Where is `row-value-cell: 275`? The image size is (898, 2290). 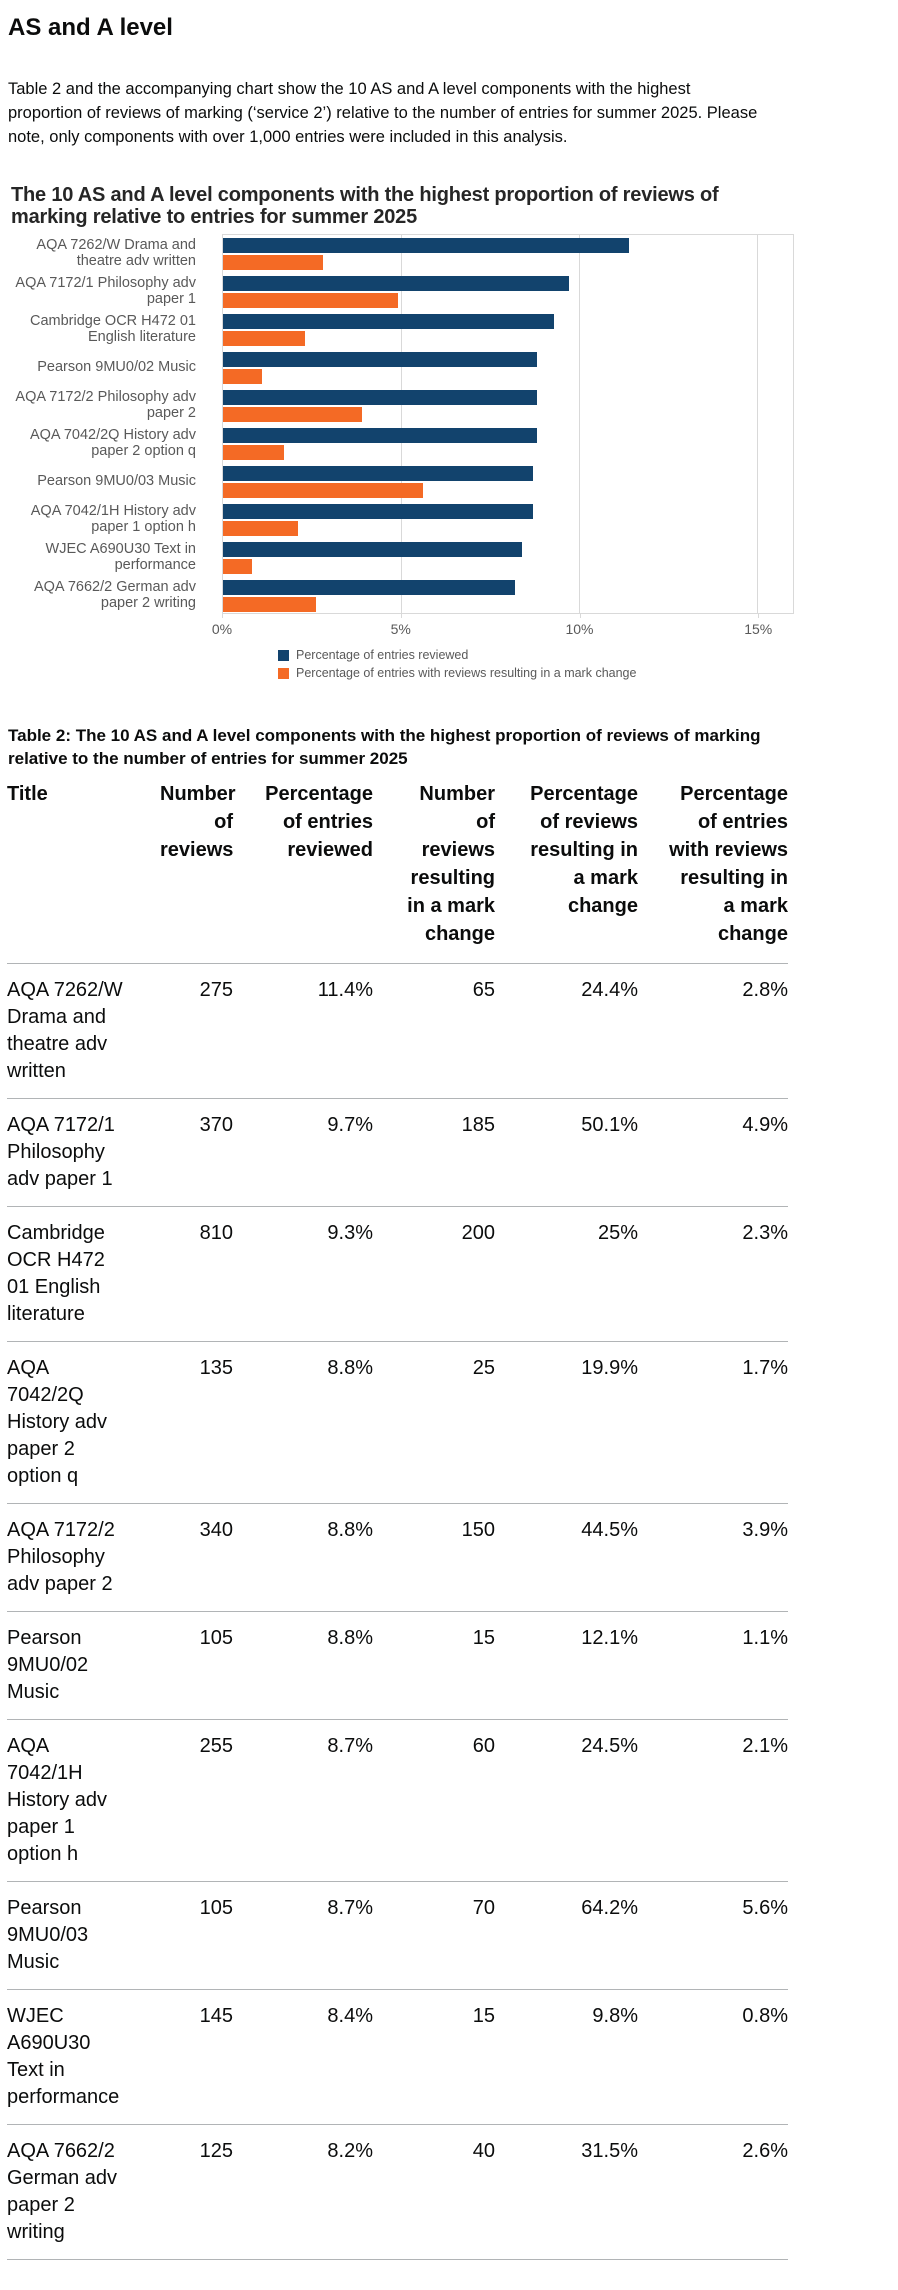
row-value-cell: 275 is located at coordinates (216, 990).